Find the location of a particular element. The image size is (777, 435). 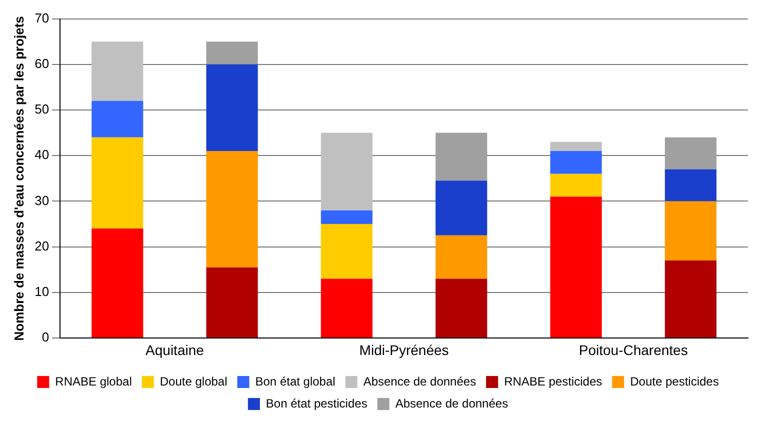

y-tick-label: 50 is located at coordinates (42, 109).